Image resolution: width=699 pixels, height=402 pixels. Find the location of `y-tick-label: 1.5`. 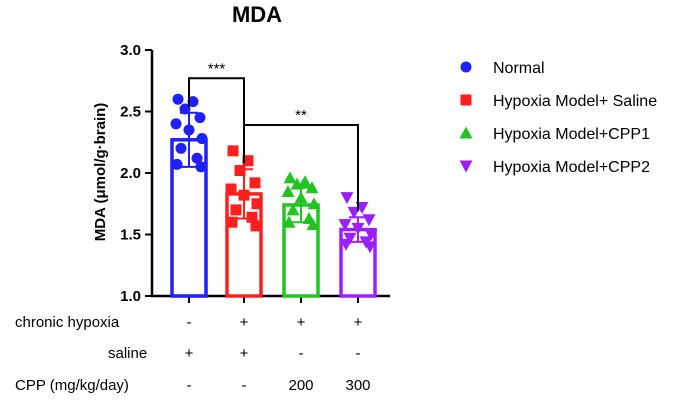

y-tick-label: 1.5 is located at coordinates (130, 235).